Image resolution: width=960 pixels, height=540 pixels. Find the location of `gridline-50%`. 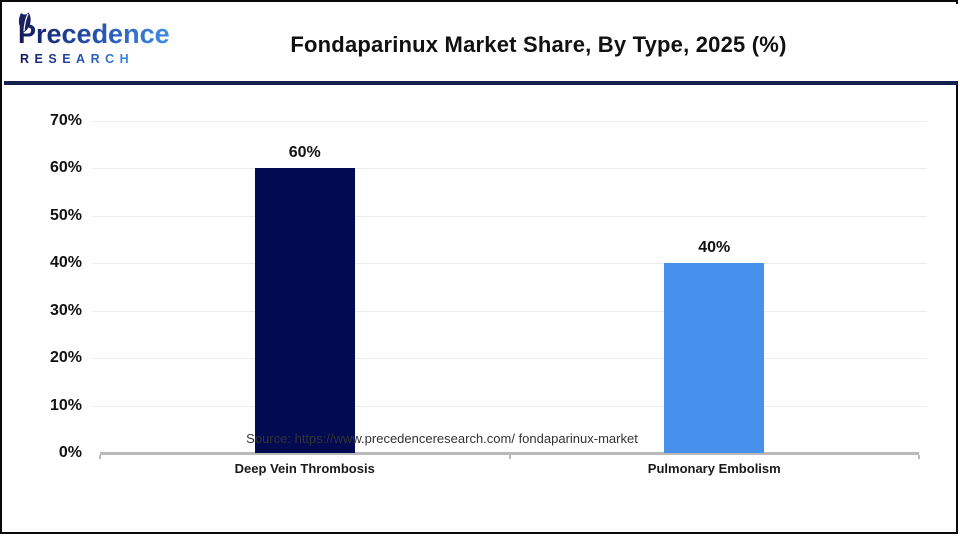

gridline-50% is located at coordinates (509, 216).